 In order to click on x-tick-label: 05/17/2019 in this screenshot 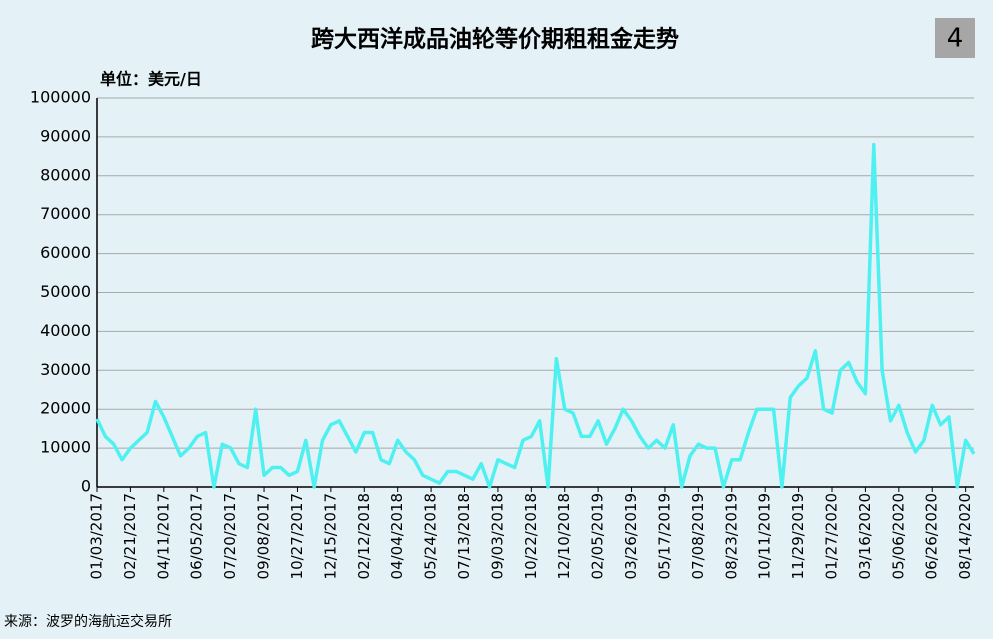, I will do `click(664, 536)`.